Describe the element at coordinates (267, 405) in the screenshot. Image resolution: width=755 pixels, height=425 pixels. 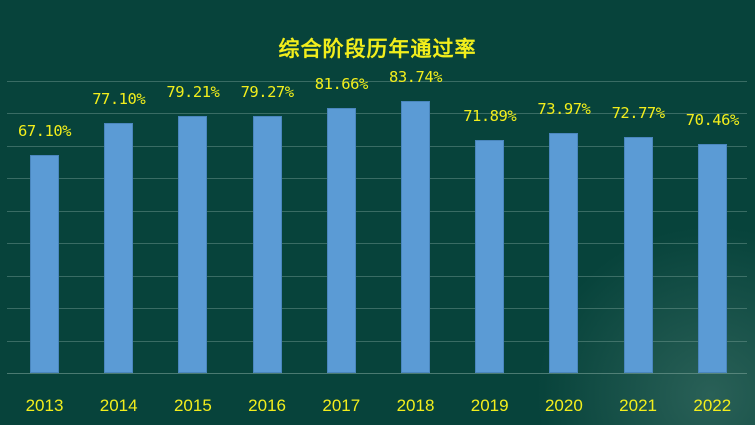
I see `x-tick-2016: 2016` at that location.